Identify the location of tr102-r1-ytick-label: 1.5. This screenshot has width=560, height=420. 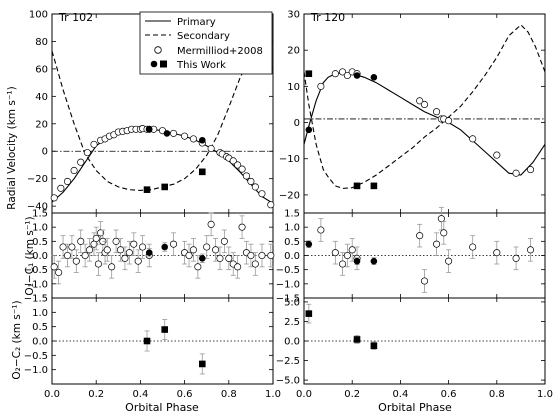
(40, 214).